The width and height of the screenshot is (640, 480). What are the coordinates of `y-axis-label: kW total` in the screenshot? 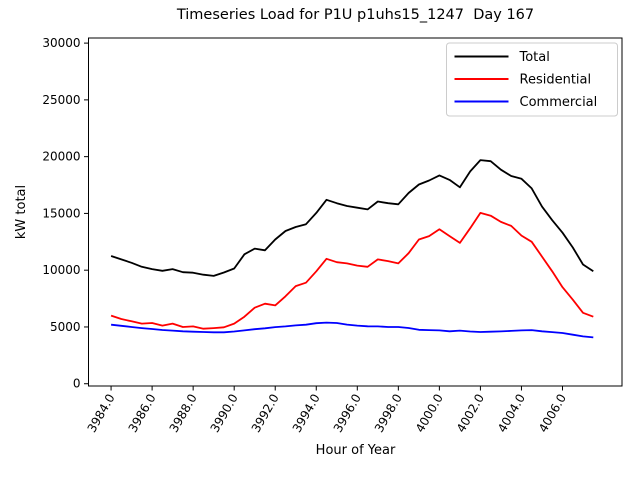 It's located at (21, 212).